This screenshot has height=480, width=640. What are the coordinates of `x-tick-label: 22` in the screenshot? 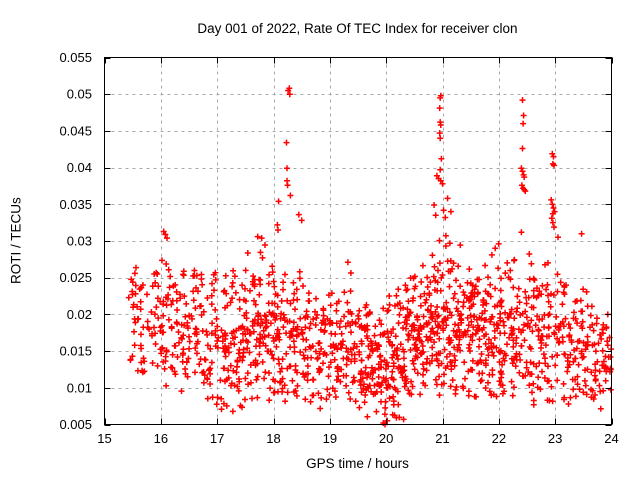 It's located at (499, 438).